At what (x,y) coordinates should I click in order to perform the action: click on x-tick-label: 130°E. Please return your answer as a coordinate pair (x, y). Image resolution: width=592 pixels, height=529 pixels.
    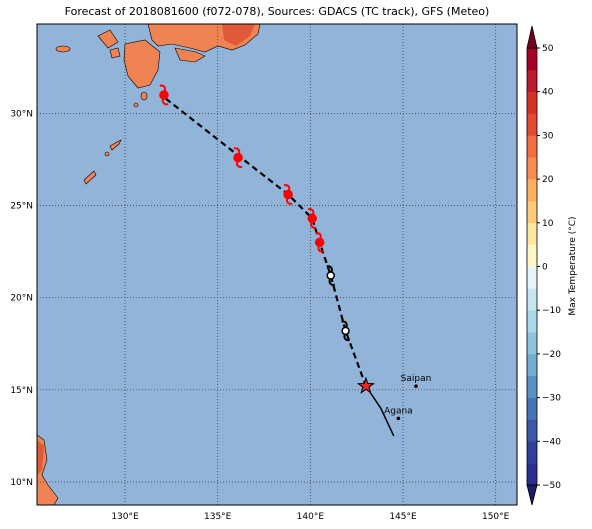
    Looking at the image, I should click on (125, 517).